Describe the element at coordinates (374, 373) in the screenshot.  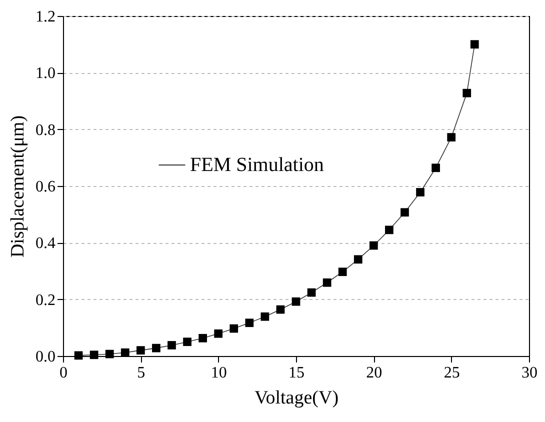
I see `x-tick-label: 20` at that location.